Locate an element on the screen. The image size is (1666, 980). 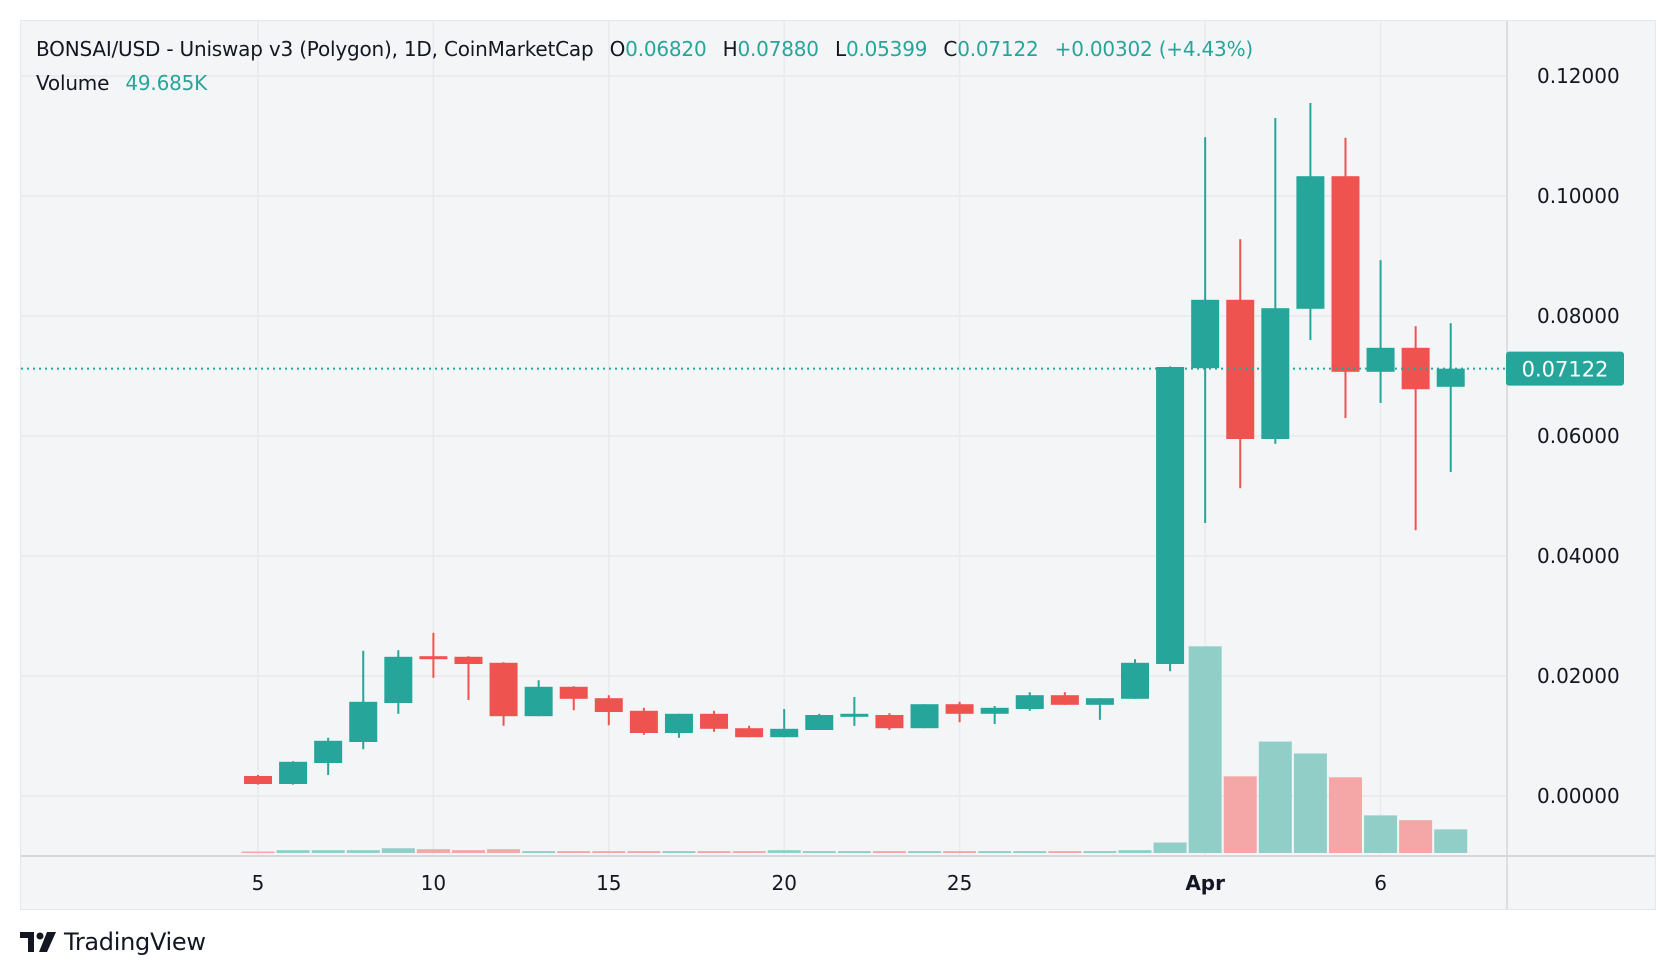
volume-label: Volume is located at coordinates (73, 83).